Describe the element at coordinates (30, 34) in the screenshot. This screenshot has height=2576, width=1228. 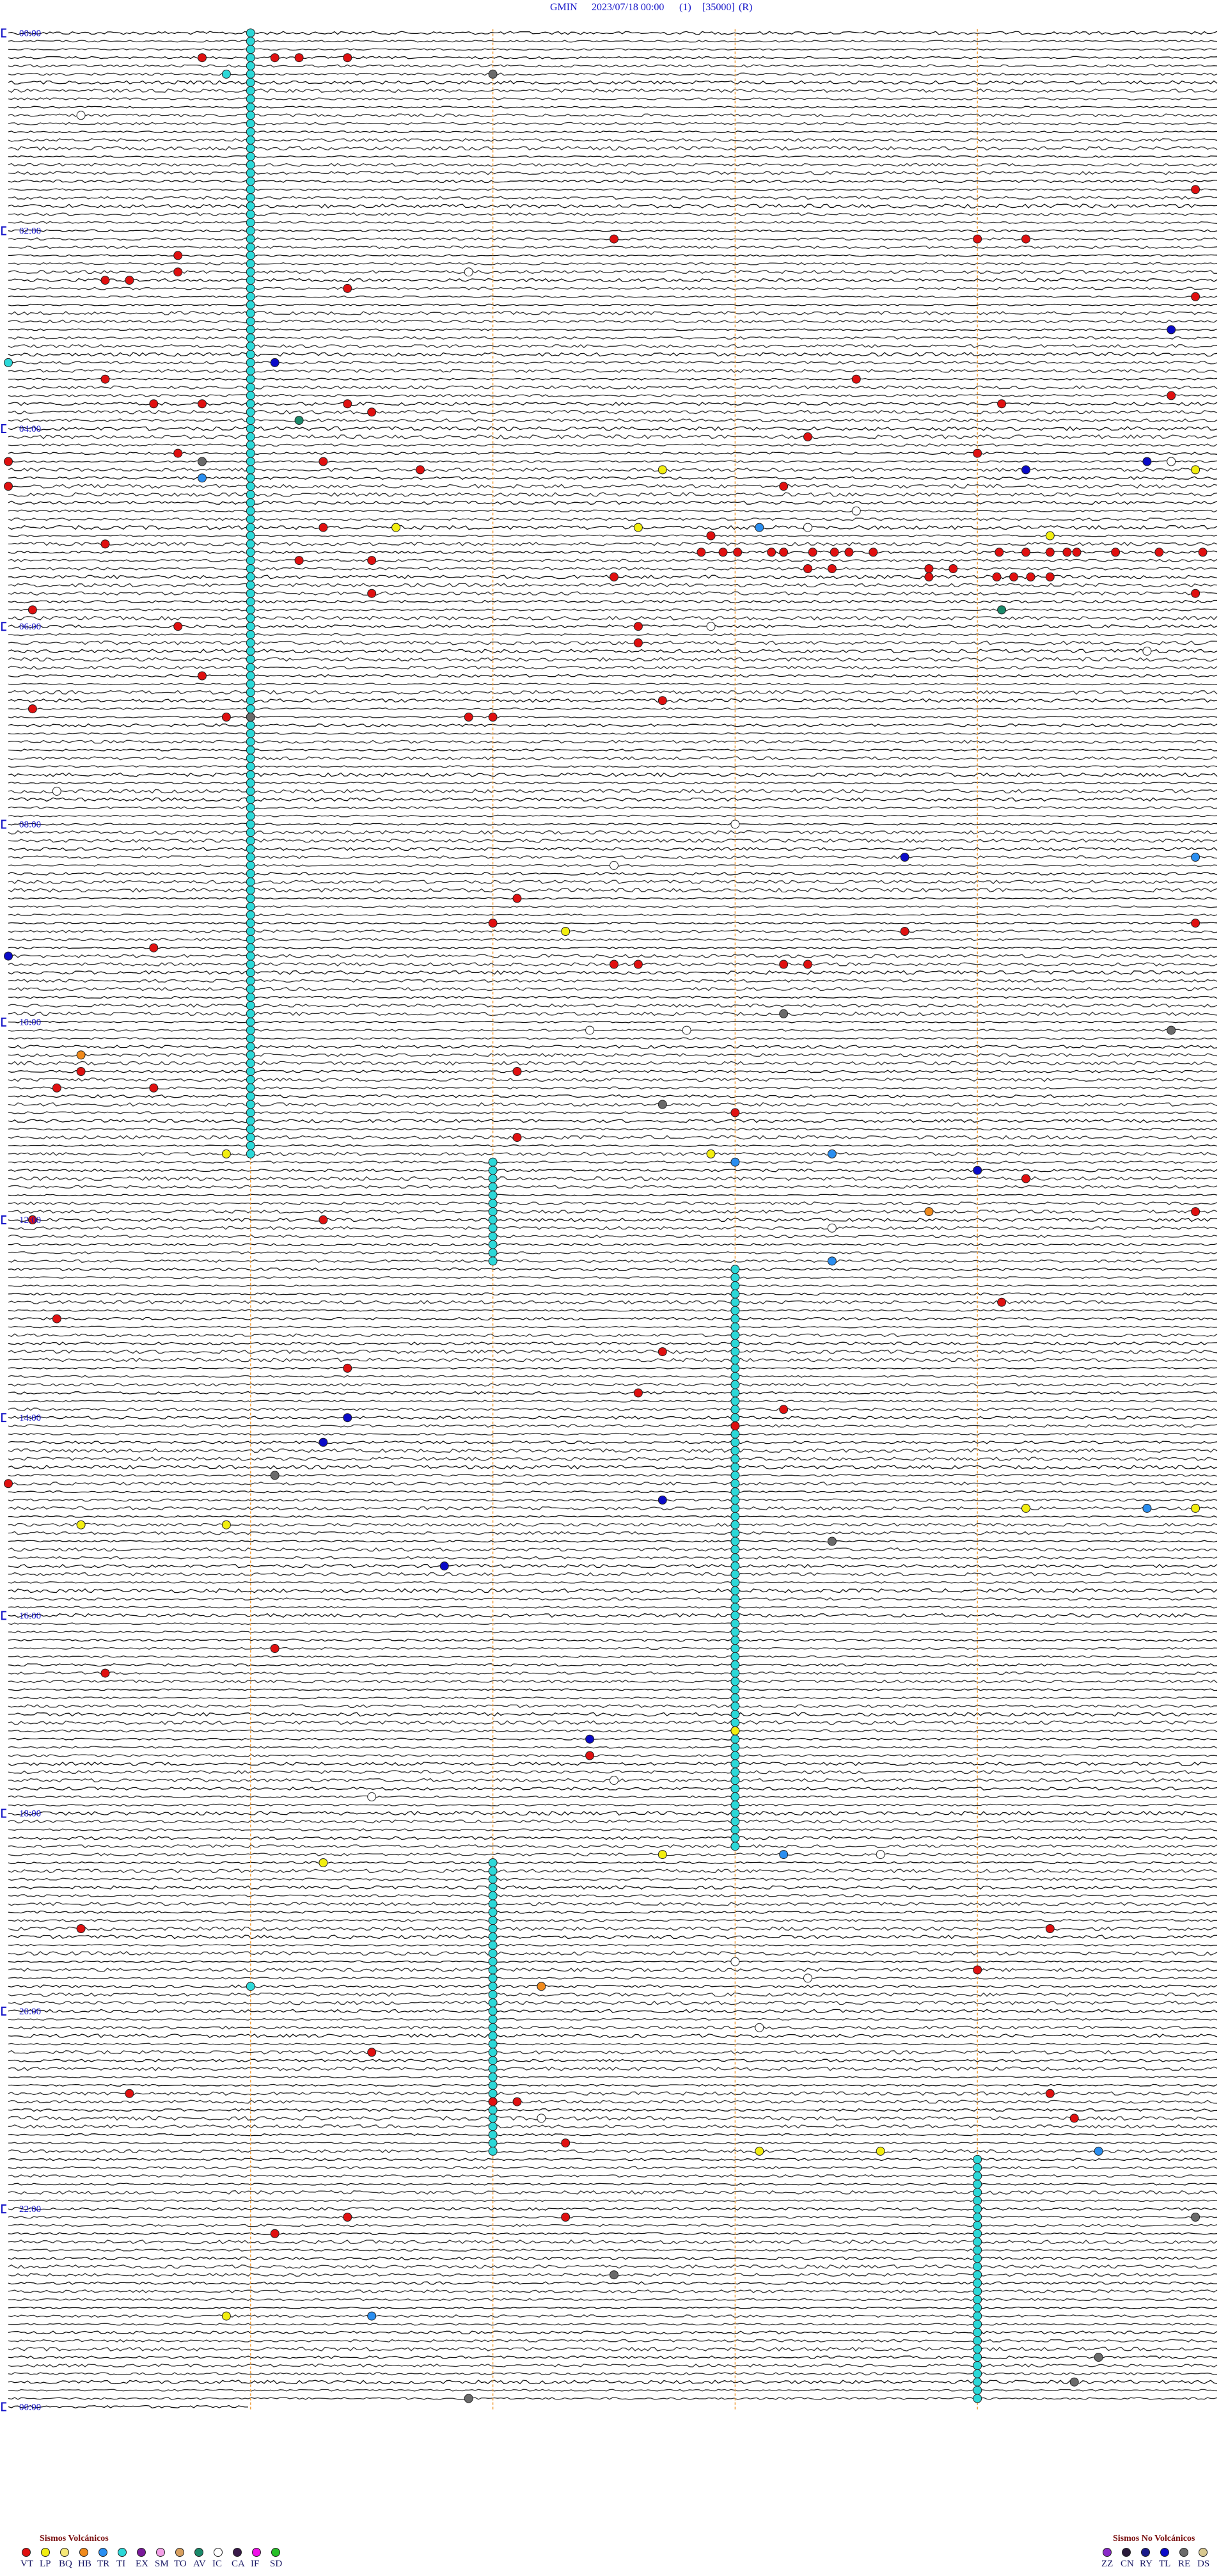
I see `hour-label: 00:00` at that location.